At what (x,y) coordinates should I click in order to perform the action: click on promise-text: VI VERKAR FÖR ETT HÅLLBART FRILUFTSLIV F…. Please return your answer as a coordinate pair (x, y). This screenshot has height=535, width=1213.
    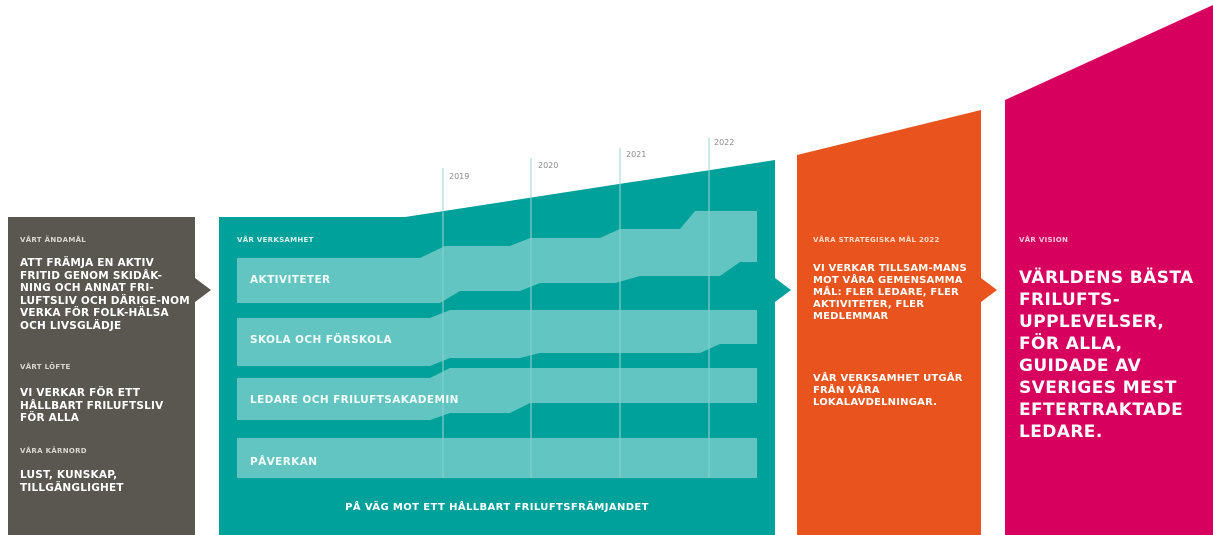
    Looking at the image, I should click on (92, 405).